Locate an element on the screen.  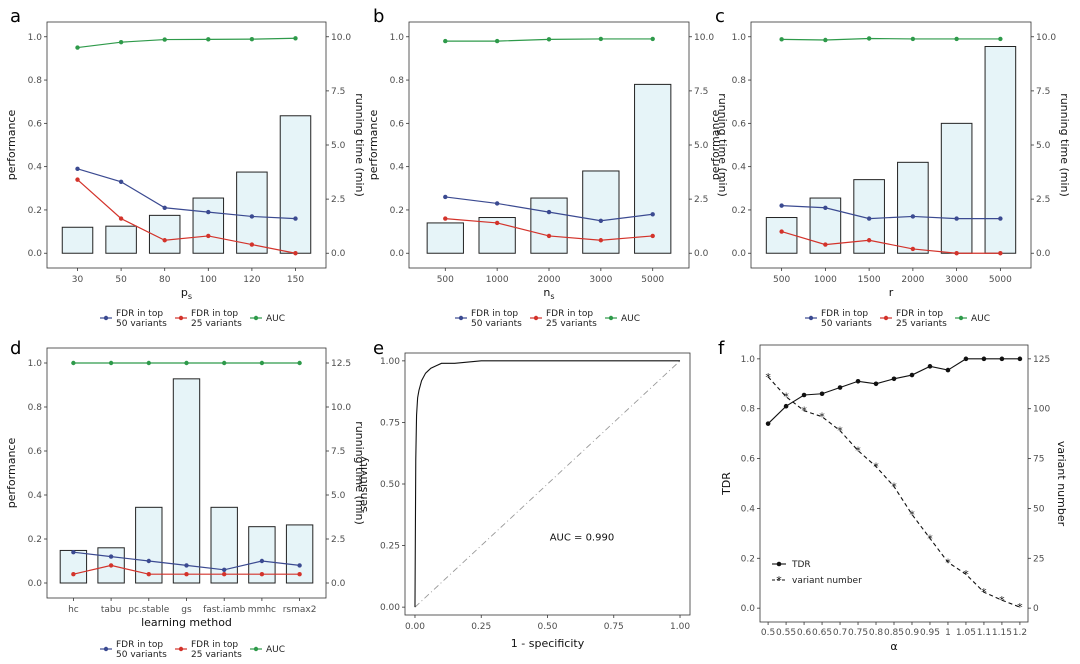
panel-b-letter: b is located at coordinates (378, 16).